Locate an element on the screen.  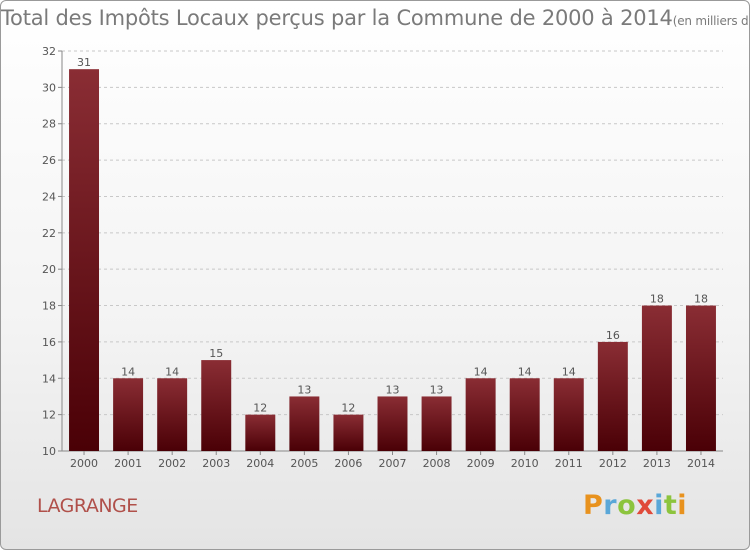
logo-letter: t is located at coordinates (670, 505).